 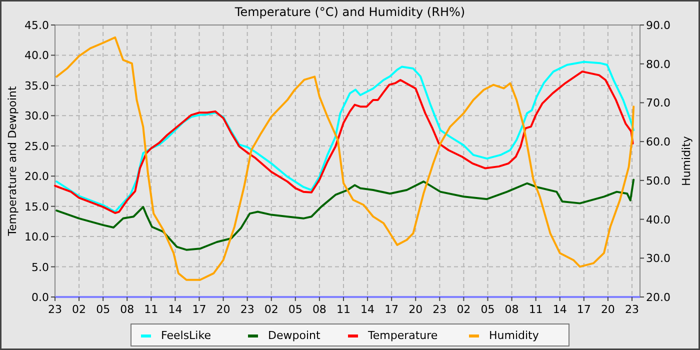 I want to click on y2-tick-label: 40.0, so click(x=658, y=219).